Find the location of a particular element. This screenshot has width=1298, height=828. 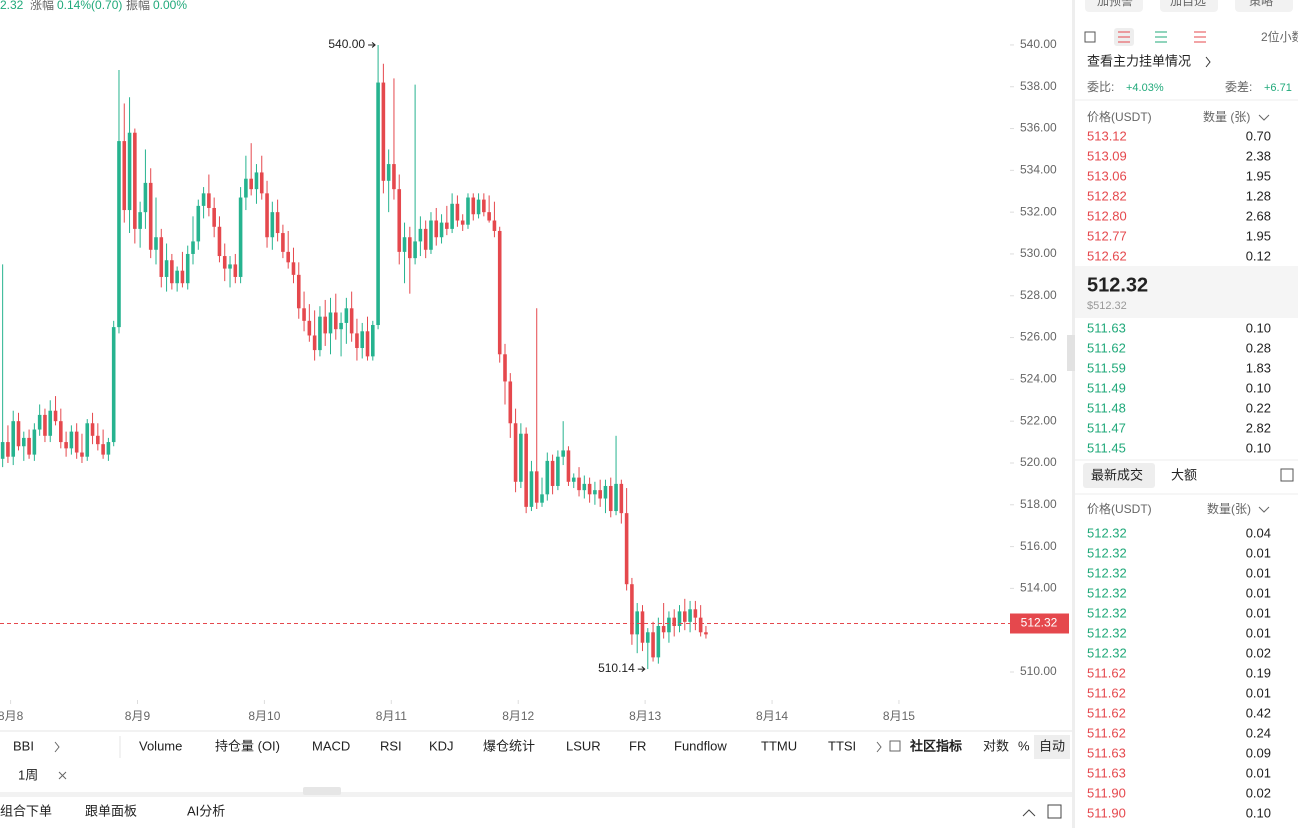

y-tick-label: 518.00 is located at coordinates (1038, 504).